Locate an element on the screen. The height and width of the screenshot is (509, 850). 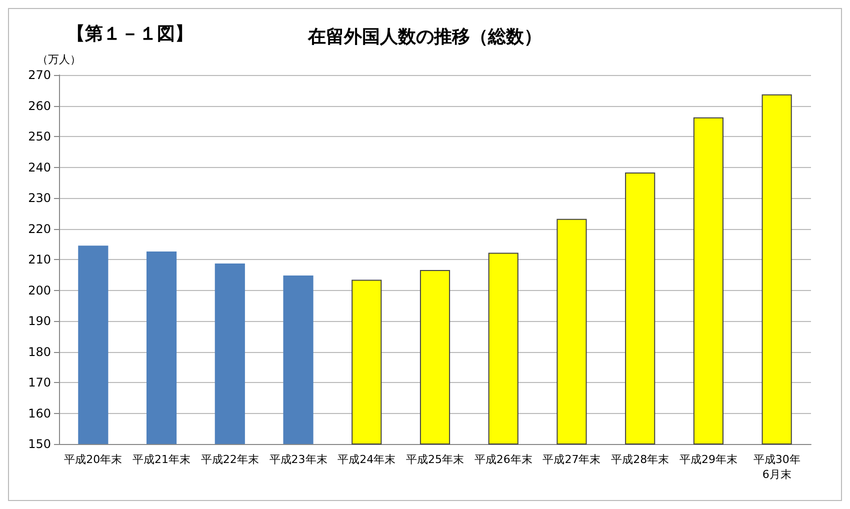
x-tick-label: 平成26年末 is located at coordinates (503, 459).